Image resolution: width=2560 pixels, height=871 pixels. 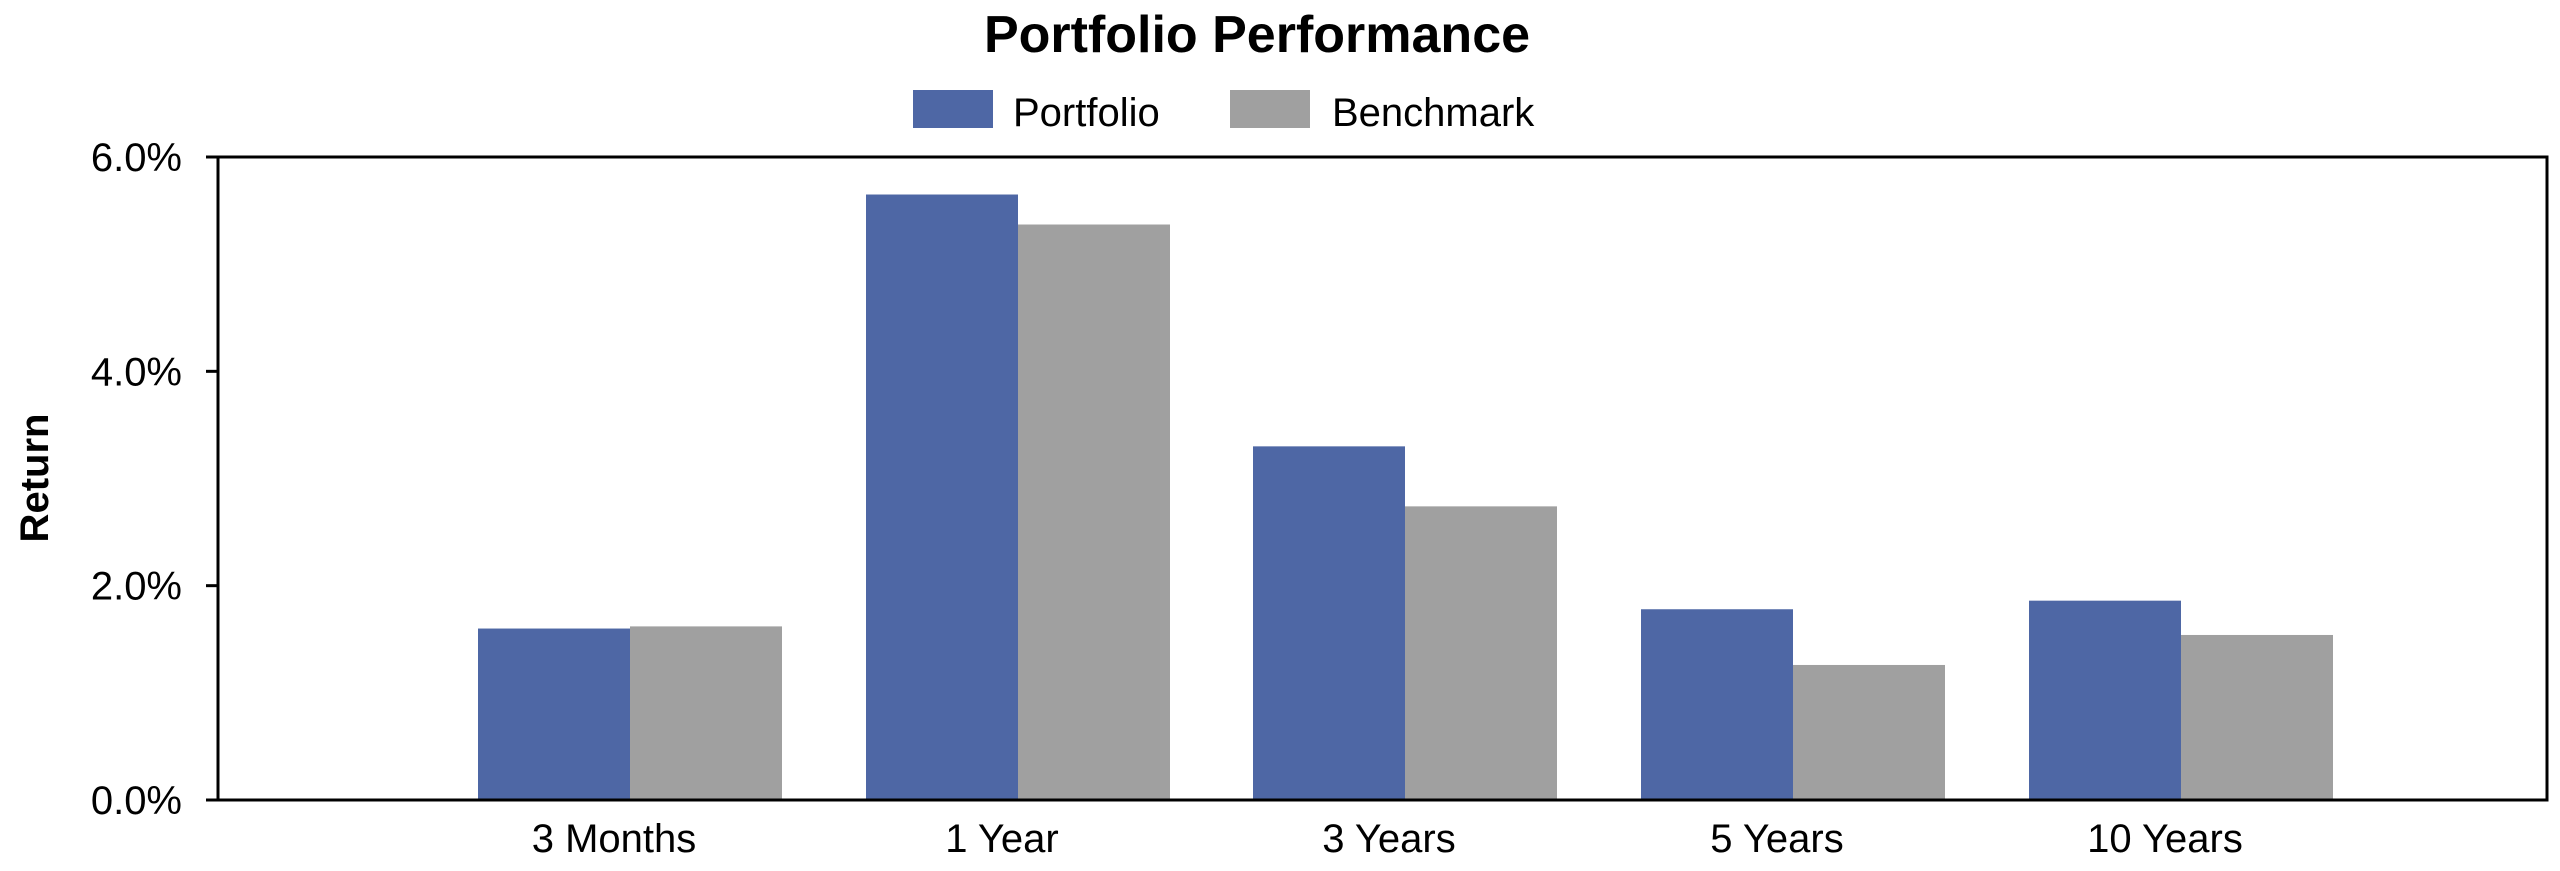 I want to click on x-tick-label: 5 Years, so click(x=1776, y=839).